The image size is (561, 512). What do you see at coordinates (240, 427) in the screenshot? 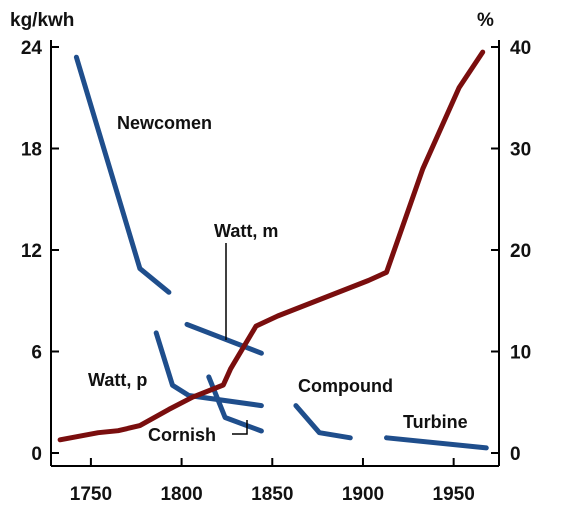
I see `cornish-leader` at bounding box center [240, 427].